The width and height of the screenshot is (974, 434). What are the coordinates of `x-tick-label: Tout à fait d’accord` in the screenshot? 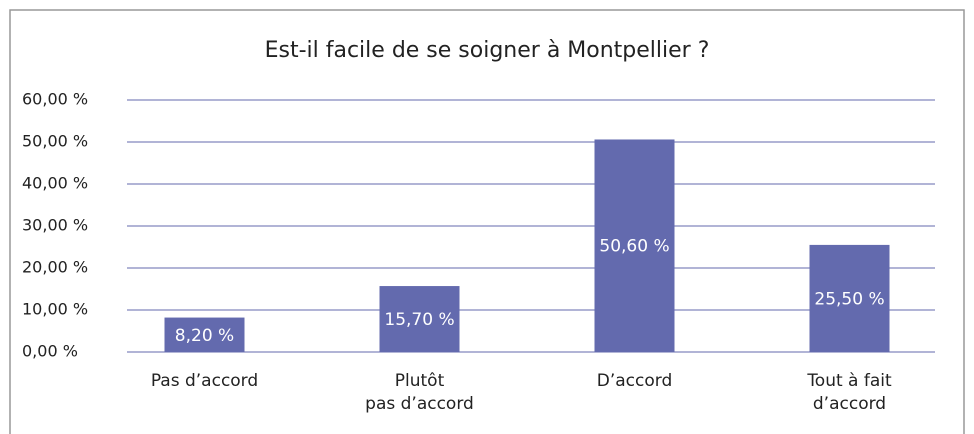 It's located at (849, 392).